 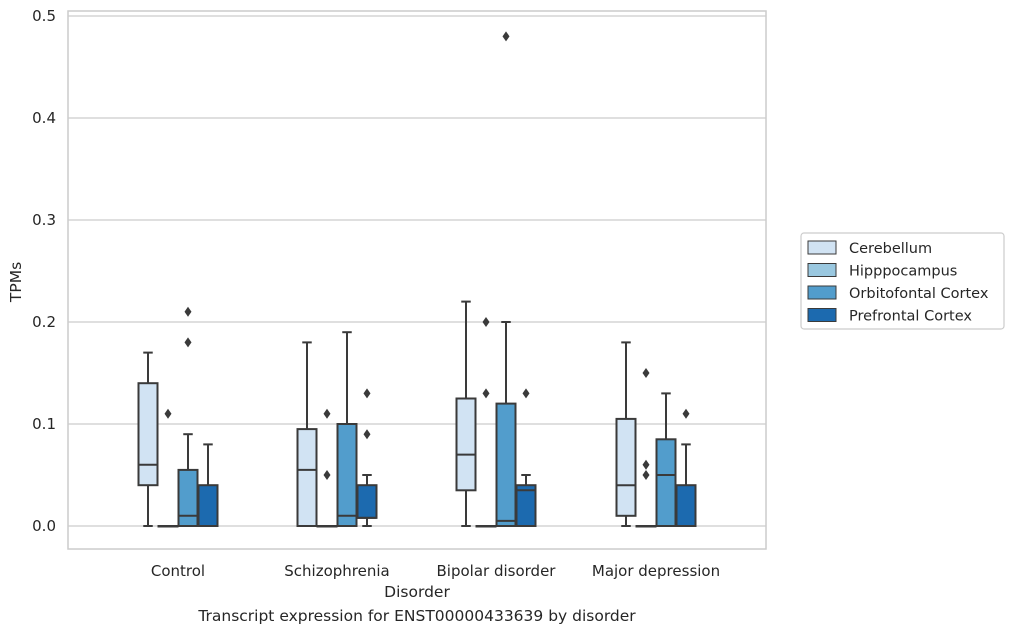 What do you see at coordinates (44, 271) in the screenshot?
I see `y-tick-labels: 0.0 0.1 0.2 0.3 0.4 0.5` at bounding box center [44, 271].